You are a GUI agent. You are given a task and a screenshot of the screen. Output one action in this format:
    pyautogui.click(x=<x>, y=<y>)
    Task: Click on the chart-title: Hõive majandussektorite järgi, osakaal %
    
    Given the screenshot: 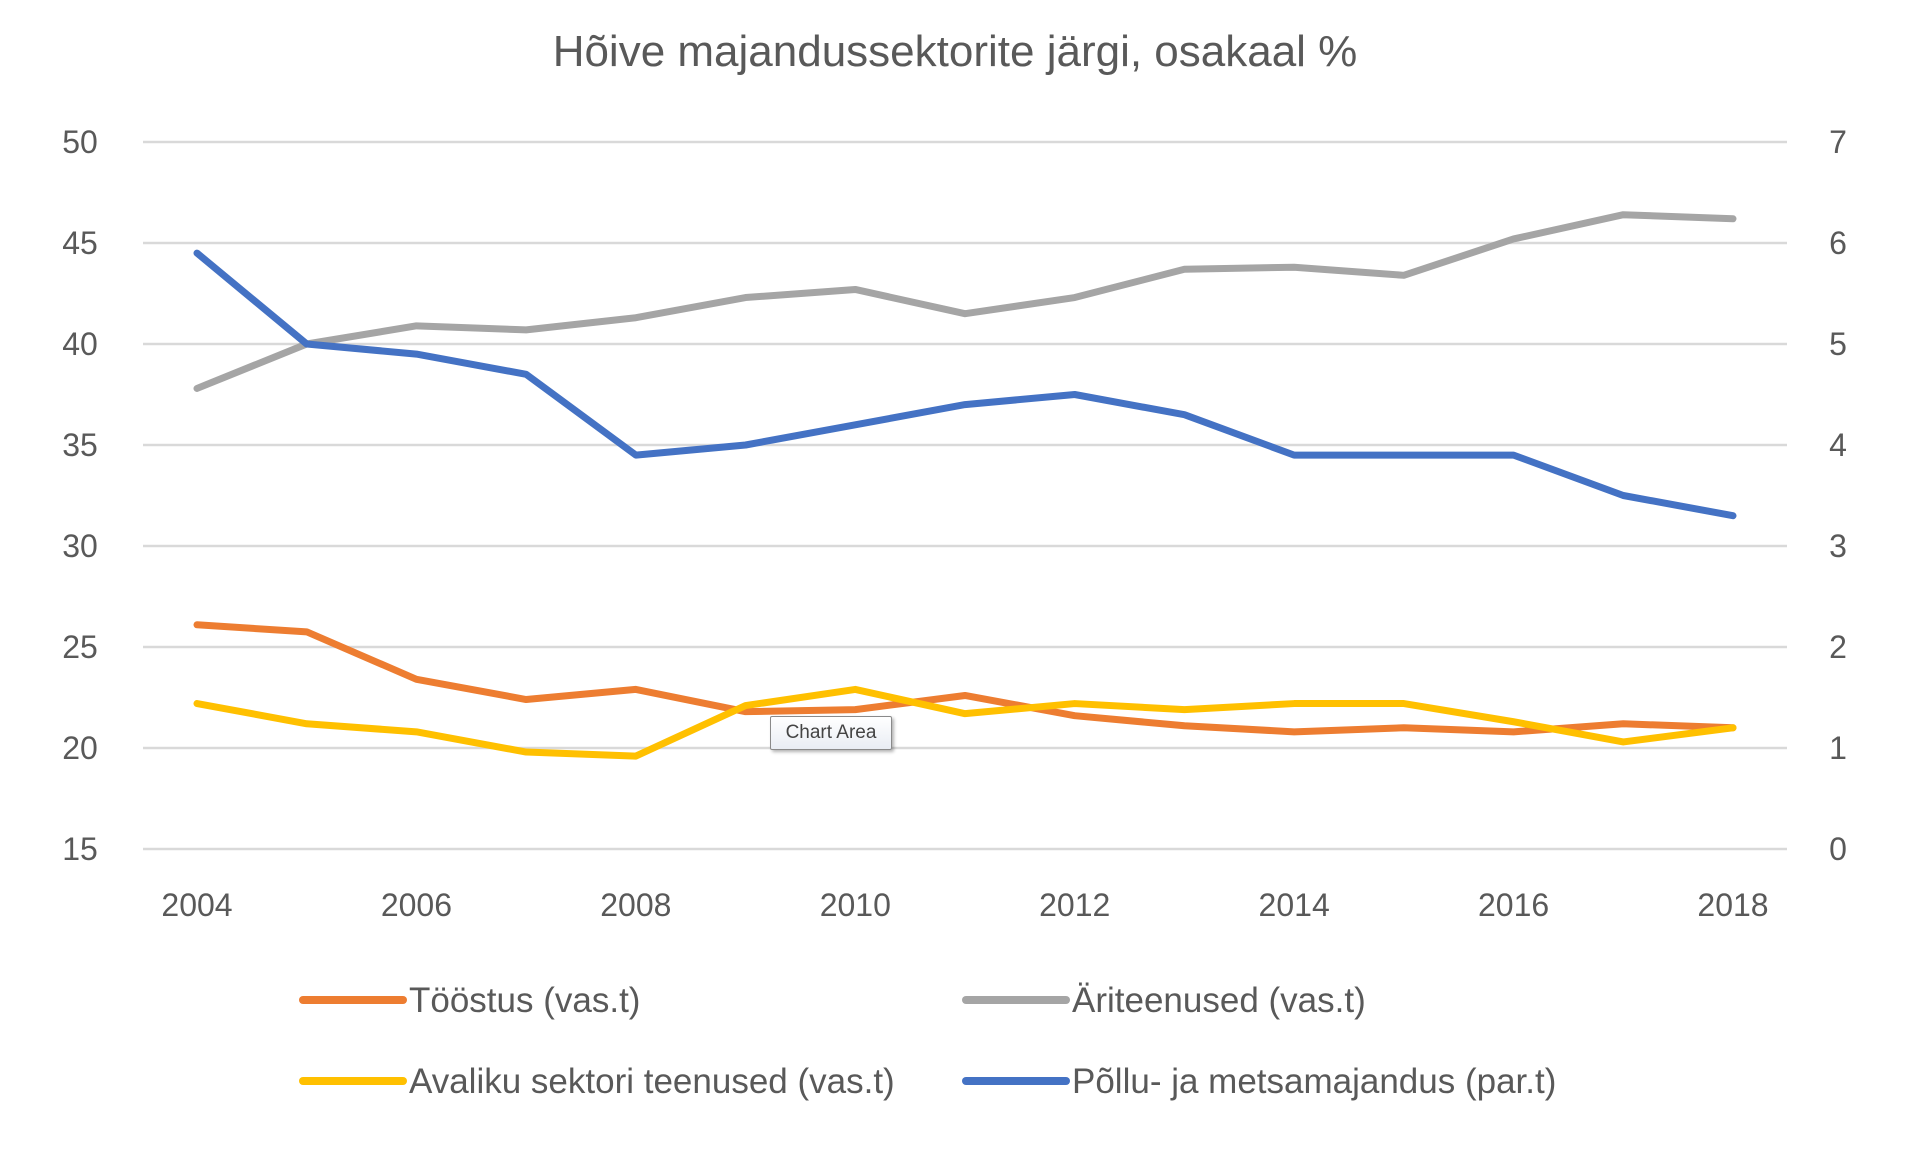 What is the action you would take?
    pyautogui.click(x=955, y=51)
    